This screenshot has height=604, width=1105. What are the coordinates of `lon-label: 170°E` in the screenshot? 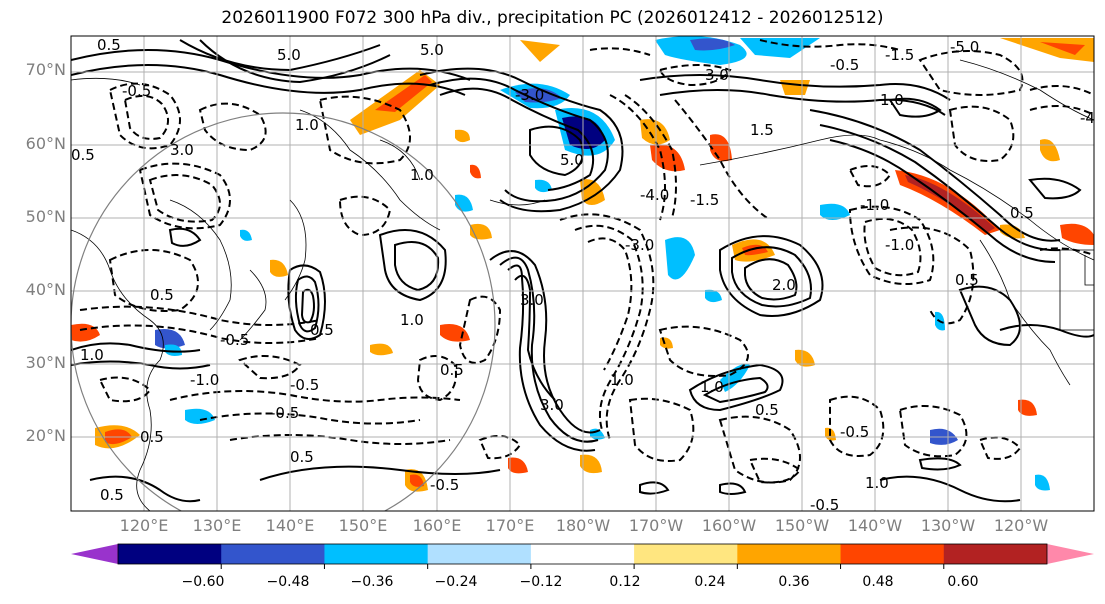 It's located at (510, 525).